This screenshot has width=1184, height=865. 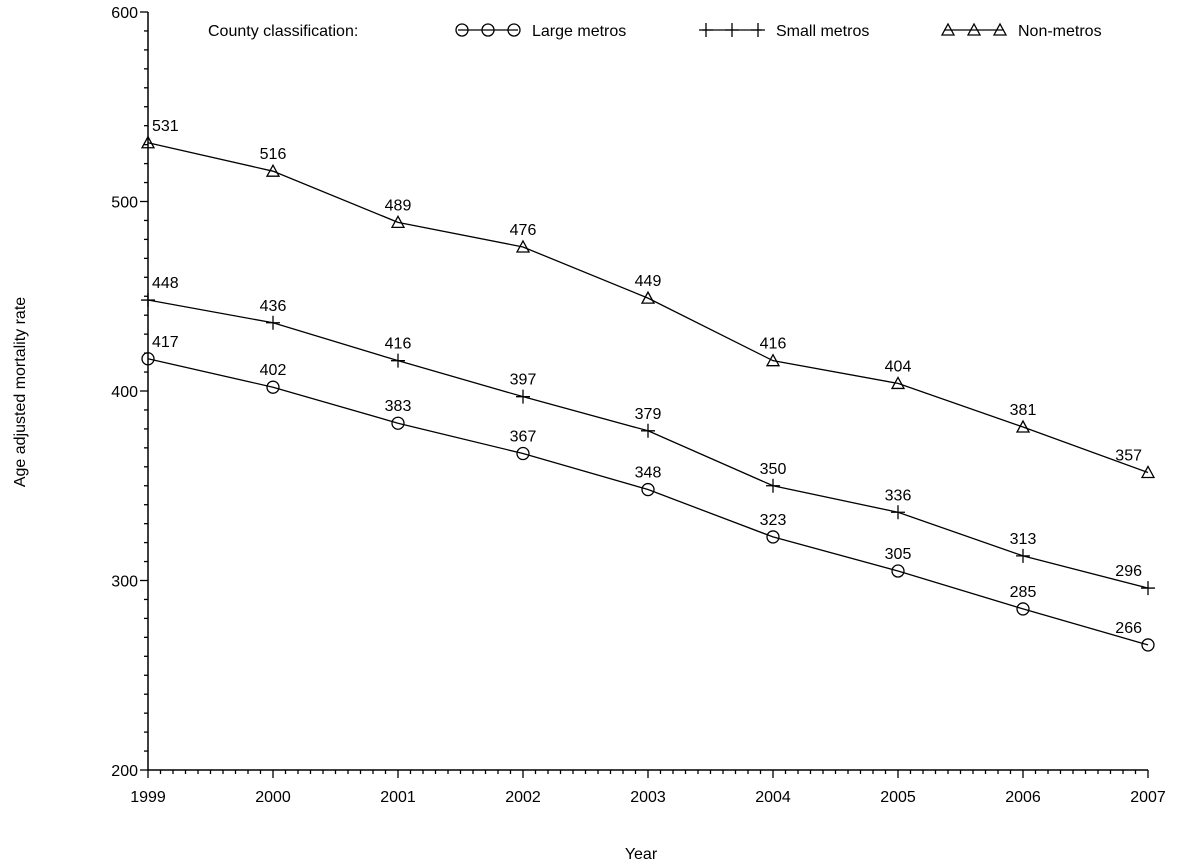 What do you see at coordinates (273, 370) in the screenshot?
I see `data-label: 402` at bounding box center [273, 370].